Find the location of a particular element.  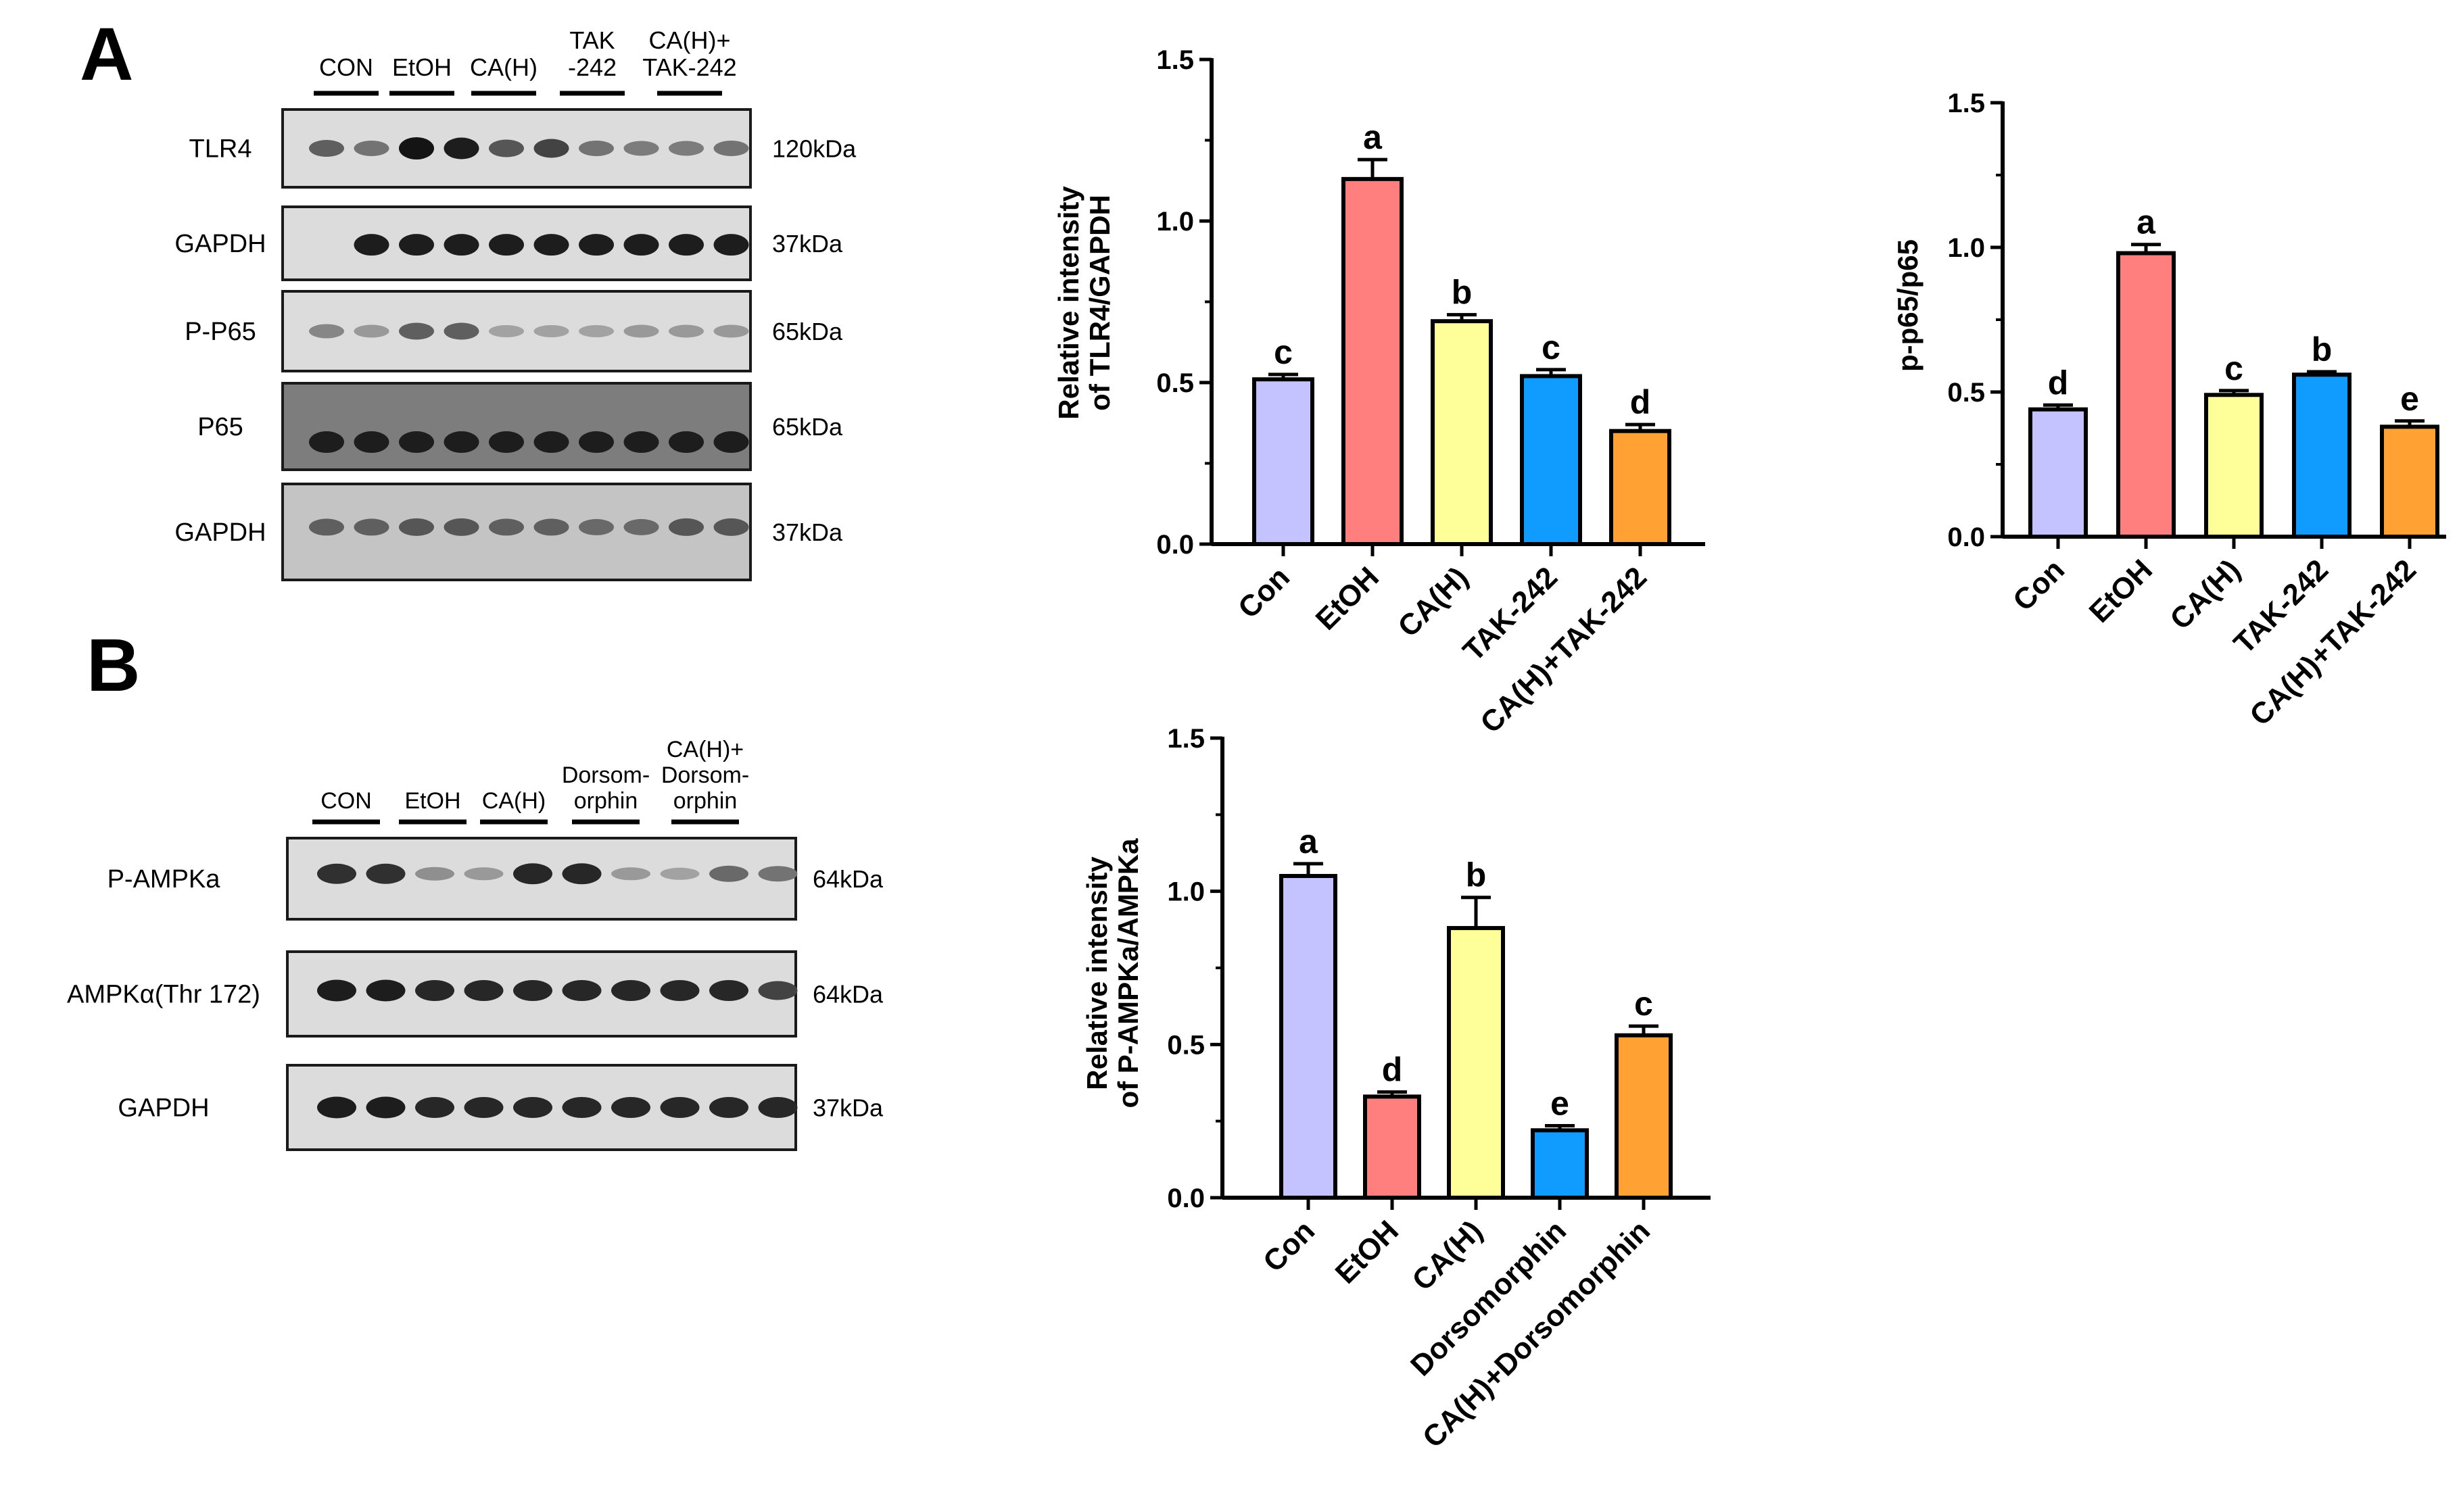

blot-row-label: GAPDH is located at coordinates (220, 244).